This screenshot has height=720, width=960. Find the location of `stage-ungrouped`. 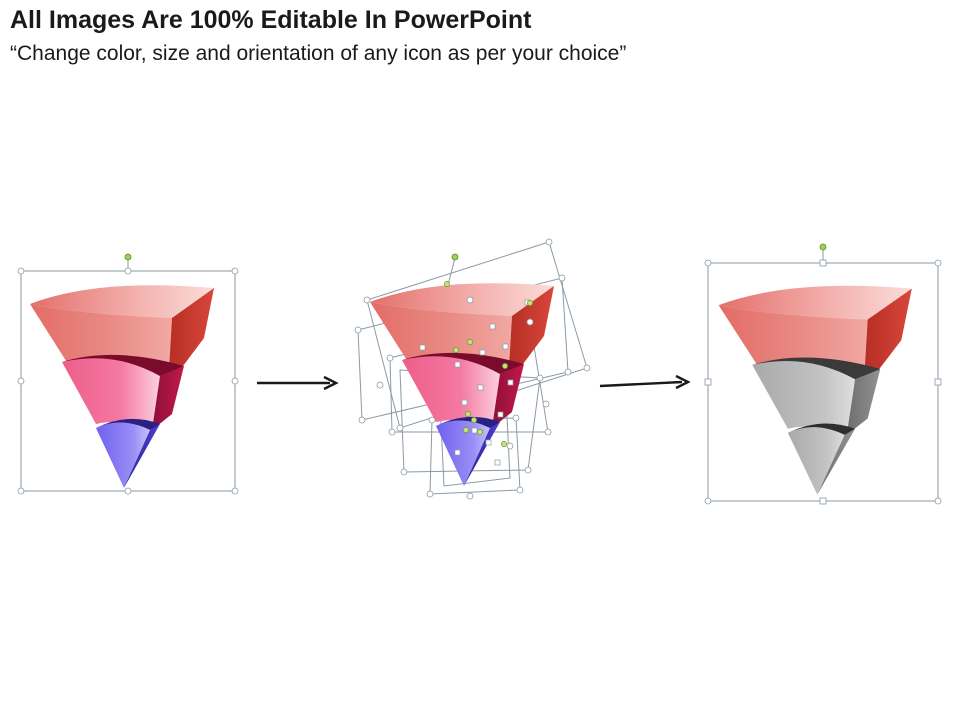

stage-ungrouped is located at coordinates (472, 369).